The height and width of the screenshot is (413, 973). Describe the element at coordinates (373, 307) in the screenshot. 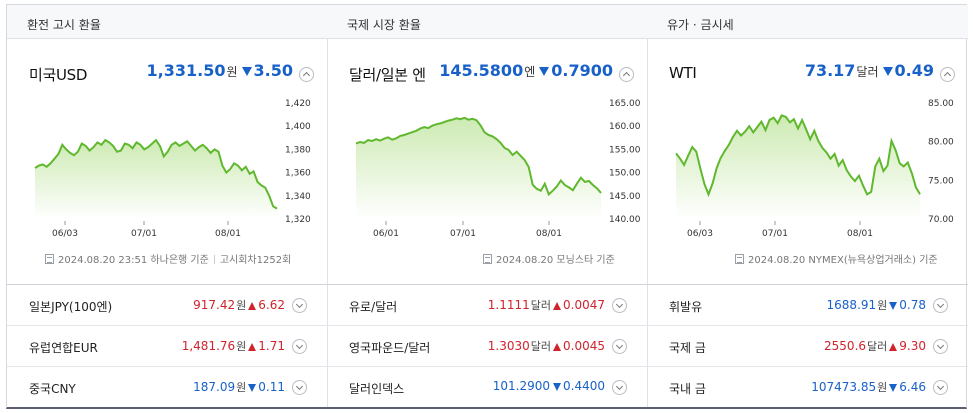

I see `item-name: 유로/달러` at that location.